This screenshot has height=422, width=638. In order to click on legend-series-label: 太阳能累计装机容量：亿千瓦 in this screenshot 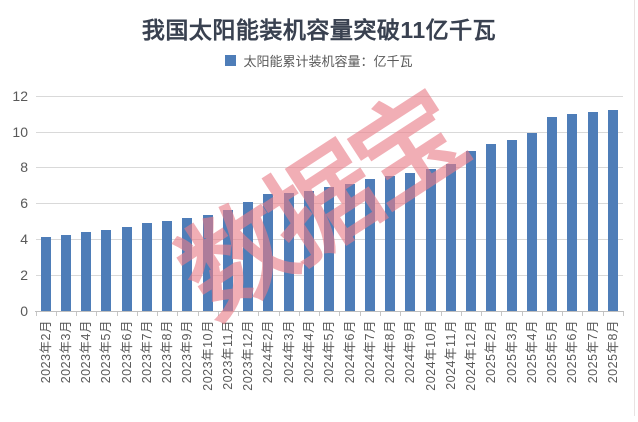, I will do `click(328, 61)`.